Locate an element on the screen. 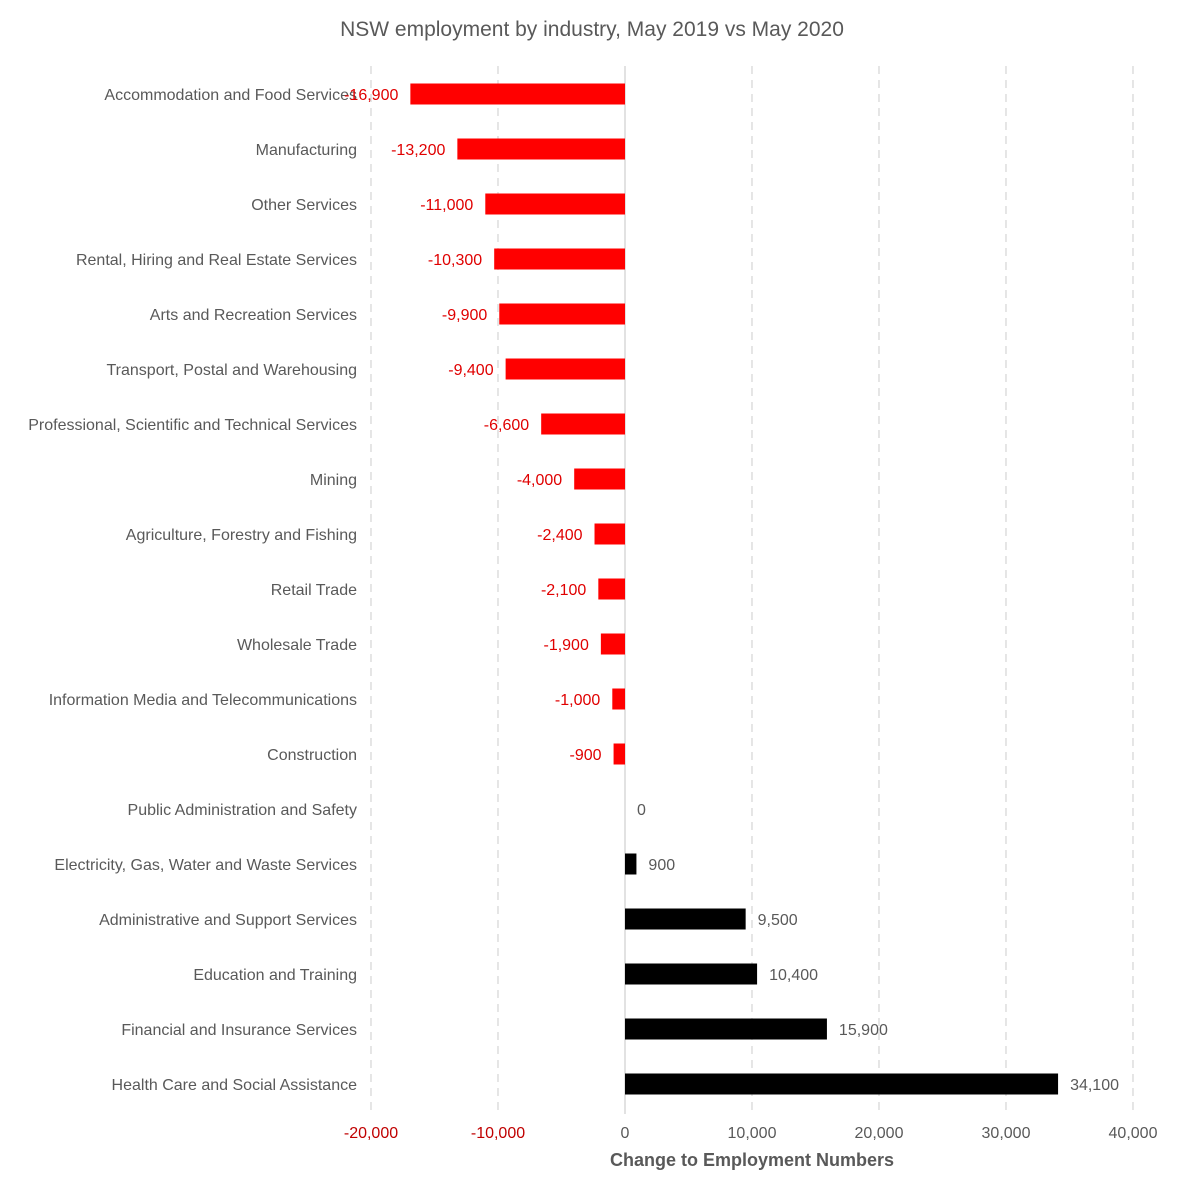 The image size is (1184, 1195). data-label: -6,600 is located at coordinates (506, 425).